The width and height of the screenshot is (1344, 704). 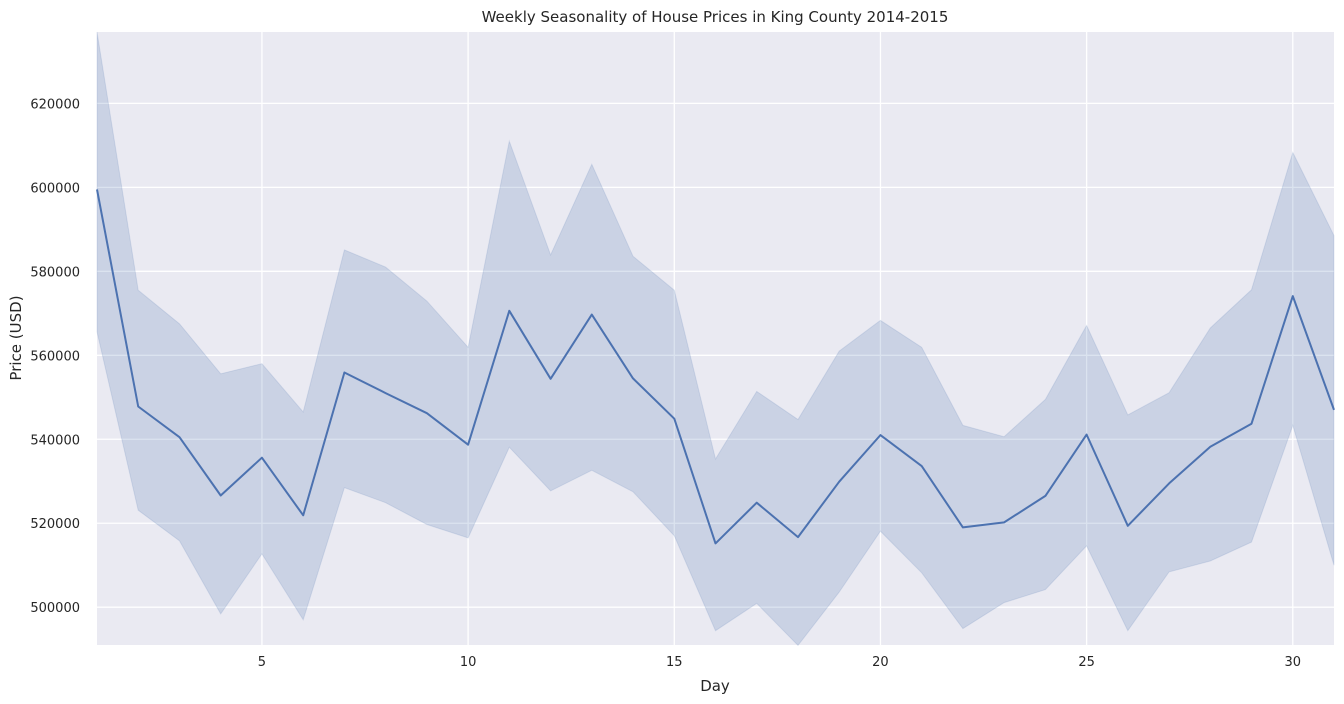 I want to click on y-tick-label: 540000, so click(x=55, y=440).